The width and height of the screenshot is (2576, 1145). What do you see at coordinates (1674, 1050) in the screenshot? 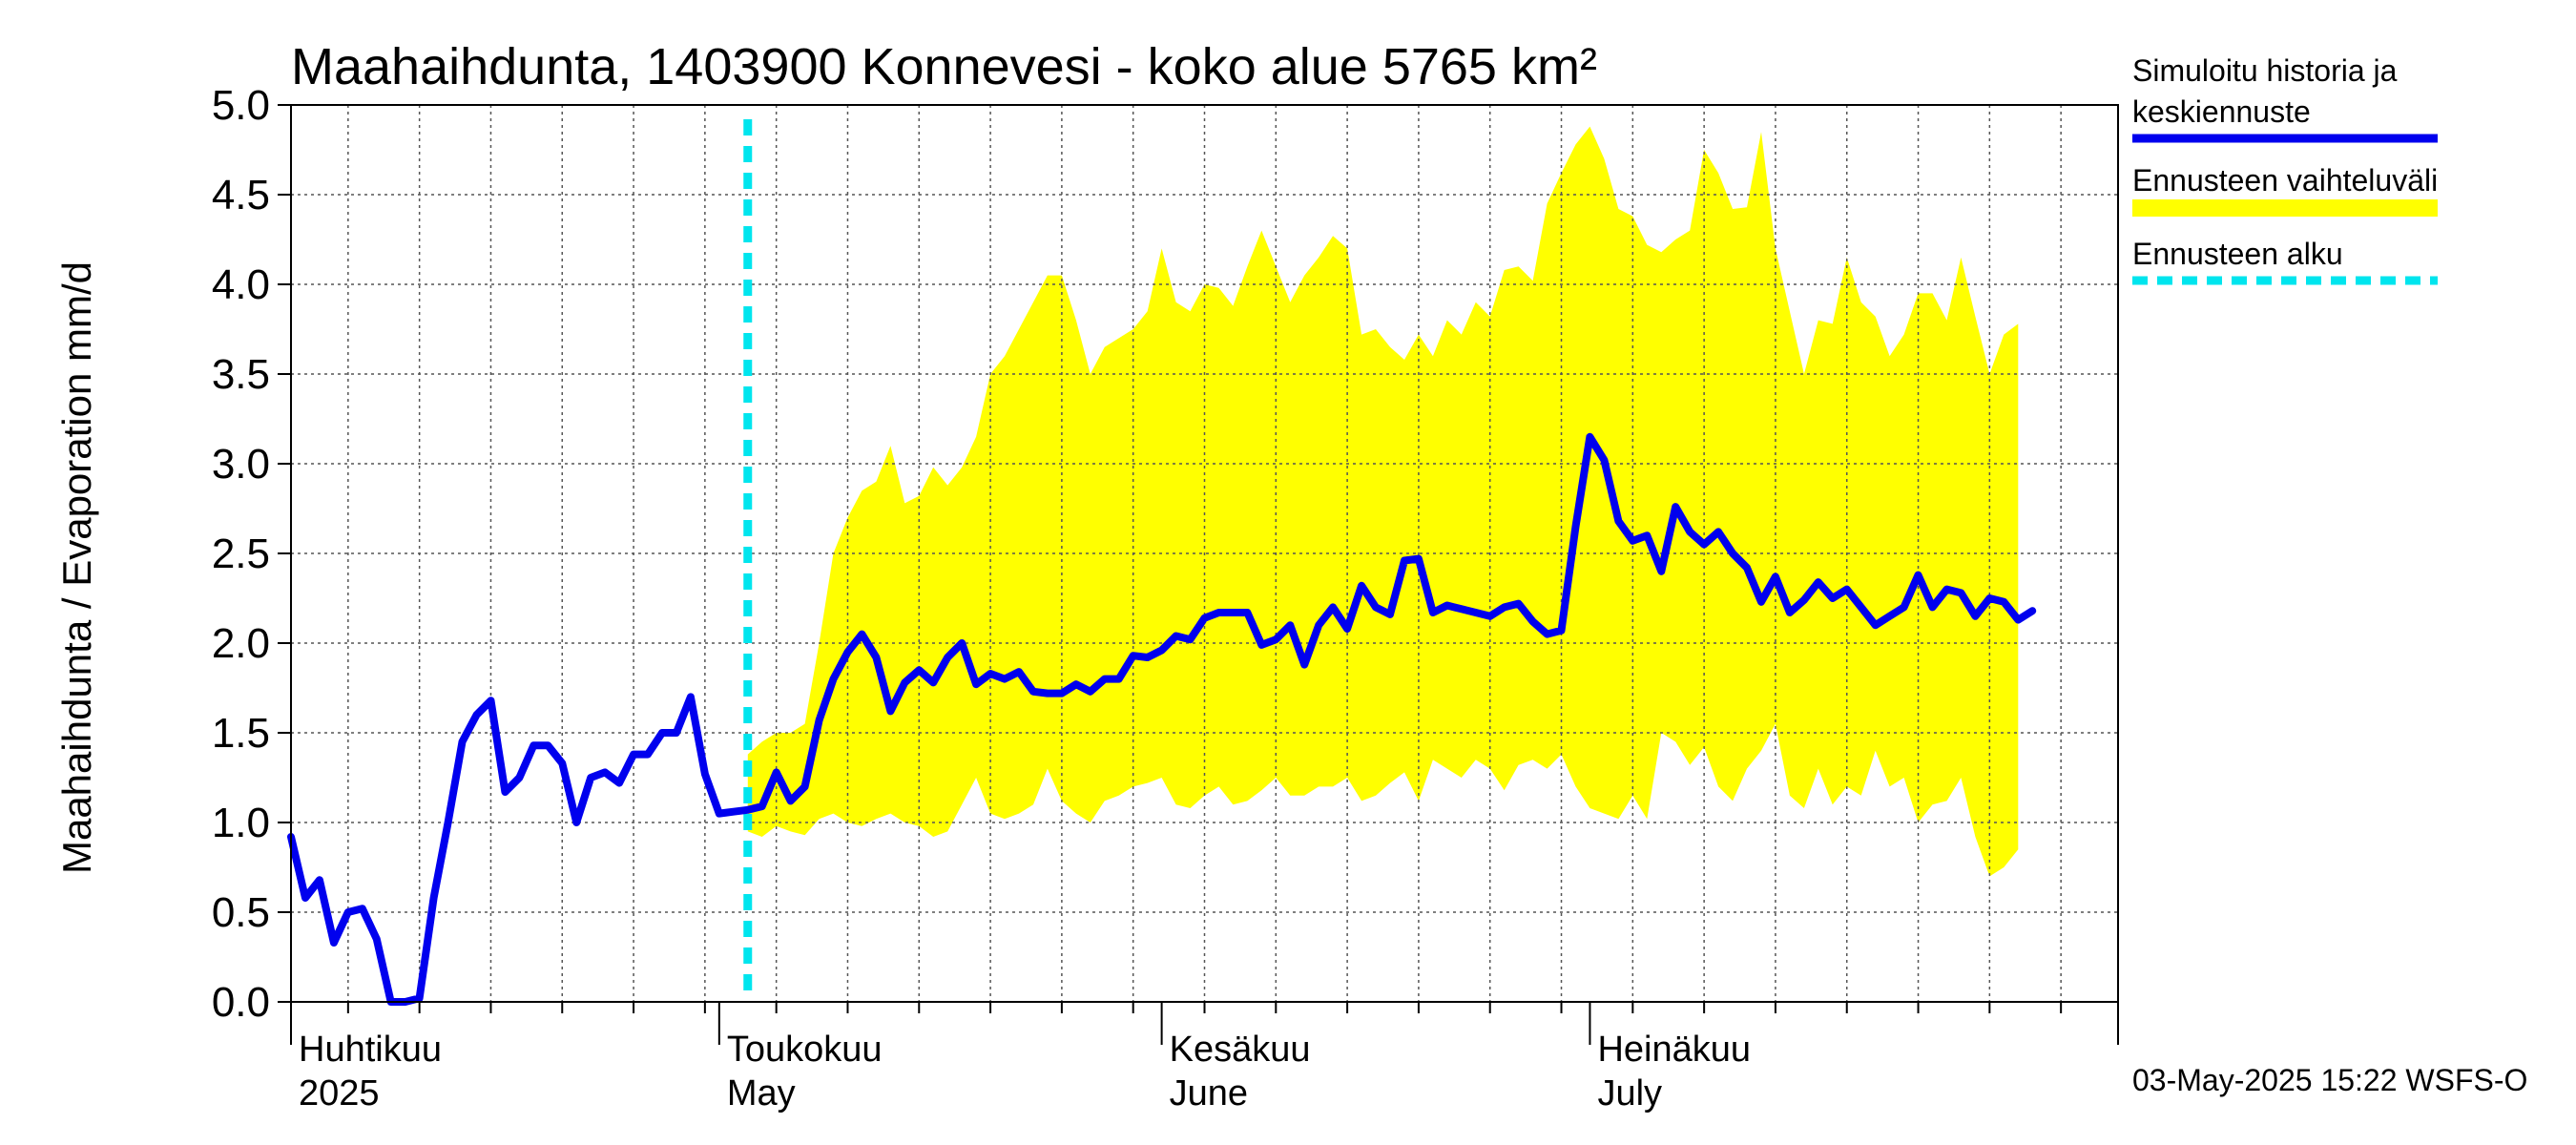
I see `x-month-label: Heinäkuu` at bounding box center [1674, 1050].